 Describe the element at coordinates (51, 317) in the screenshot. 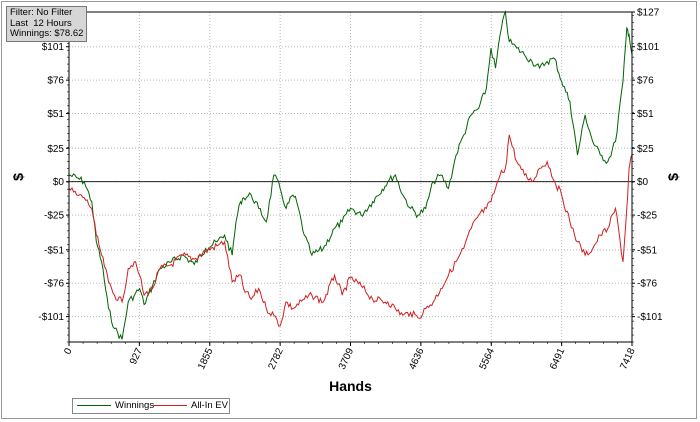

I see `y-tick-label-left: -$101` at that location.